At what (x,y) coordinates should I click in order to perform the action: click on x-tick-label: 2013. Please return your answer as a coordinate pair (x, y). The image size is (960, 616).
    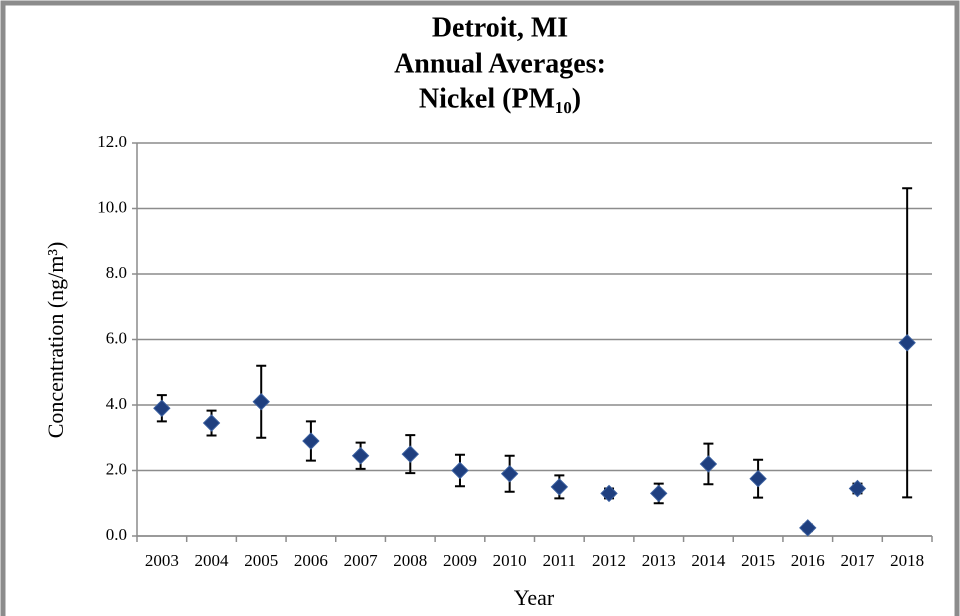
    Looking at the image, I should click on (659, 560).